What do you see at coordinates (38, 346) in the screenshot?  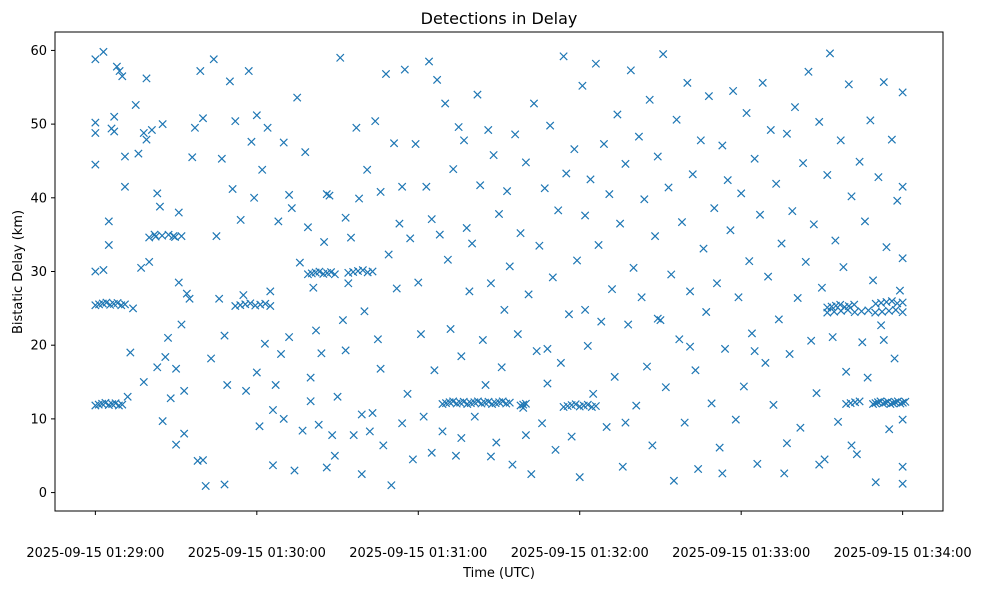 I see `y-tick-label: 20` at bounding box center [38, 346].